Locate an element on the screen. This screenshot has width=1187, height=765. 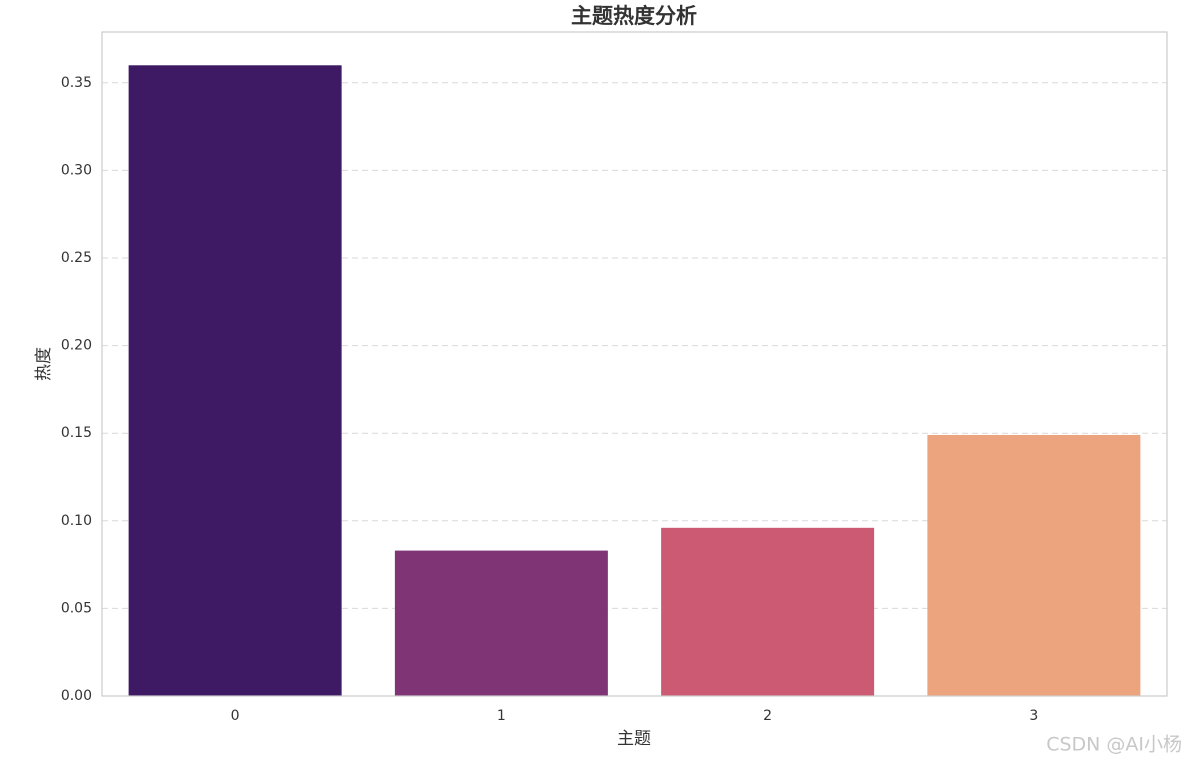
chart-title: 主题热度分析 is located at coordinates (634, 16).